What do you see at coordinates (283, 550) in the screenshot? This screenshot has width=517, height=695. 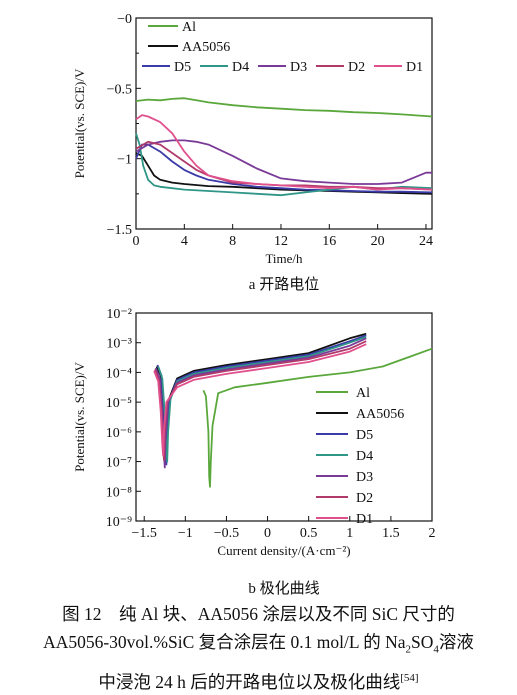 I see `x-axis-label: Current density/(A·cm⁻²)` at bounding box center [283, 550].